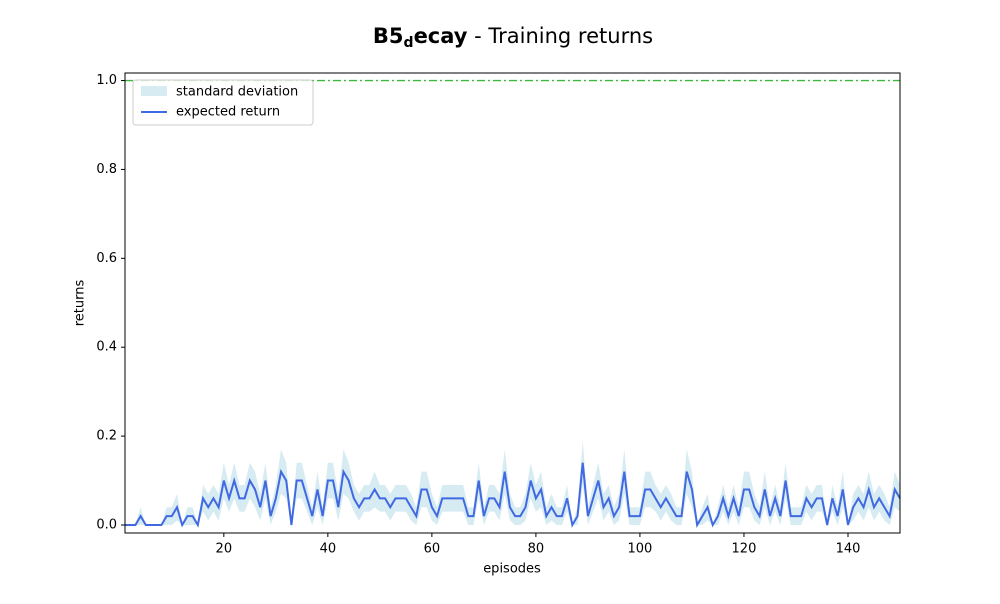 Image resolution: width=1000 pixels, height=604 pixels. Describe the element at coordinates (388, 36) in the screenshot. I see `title-part: B5` at that location.